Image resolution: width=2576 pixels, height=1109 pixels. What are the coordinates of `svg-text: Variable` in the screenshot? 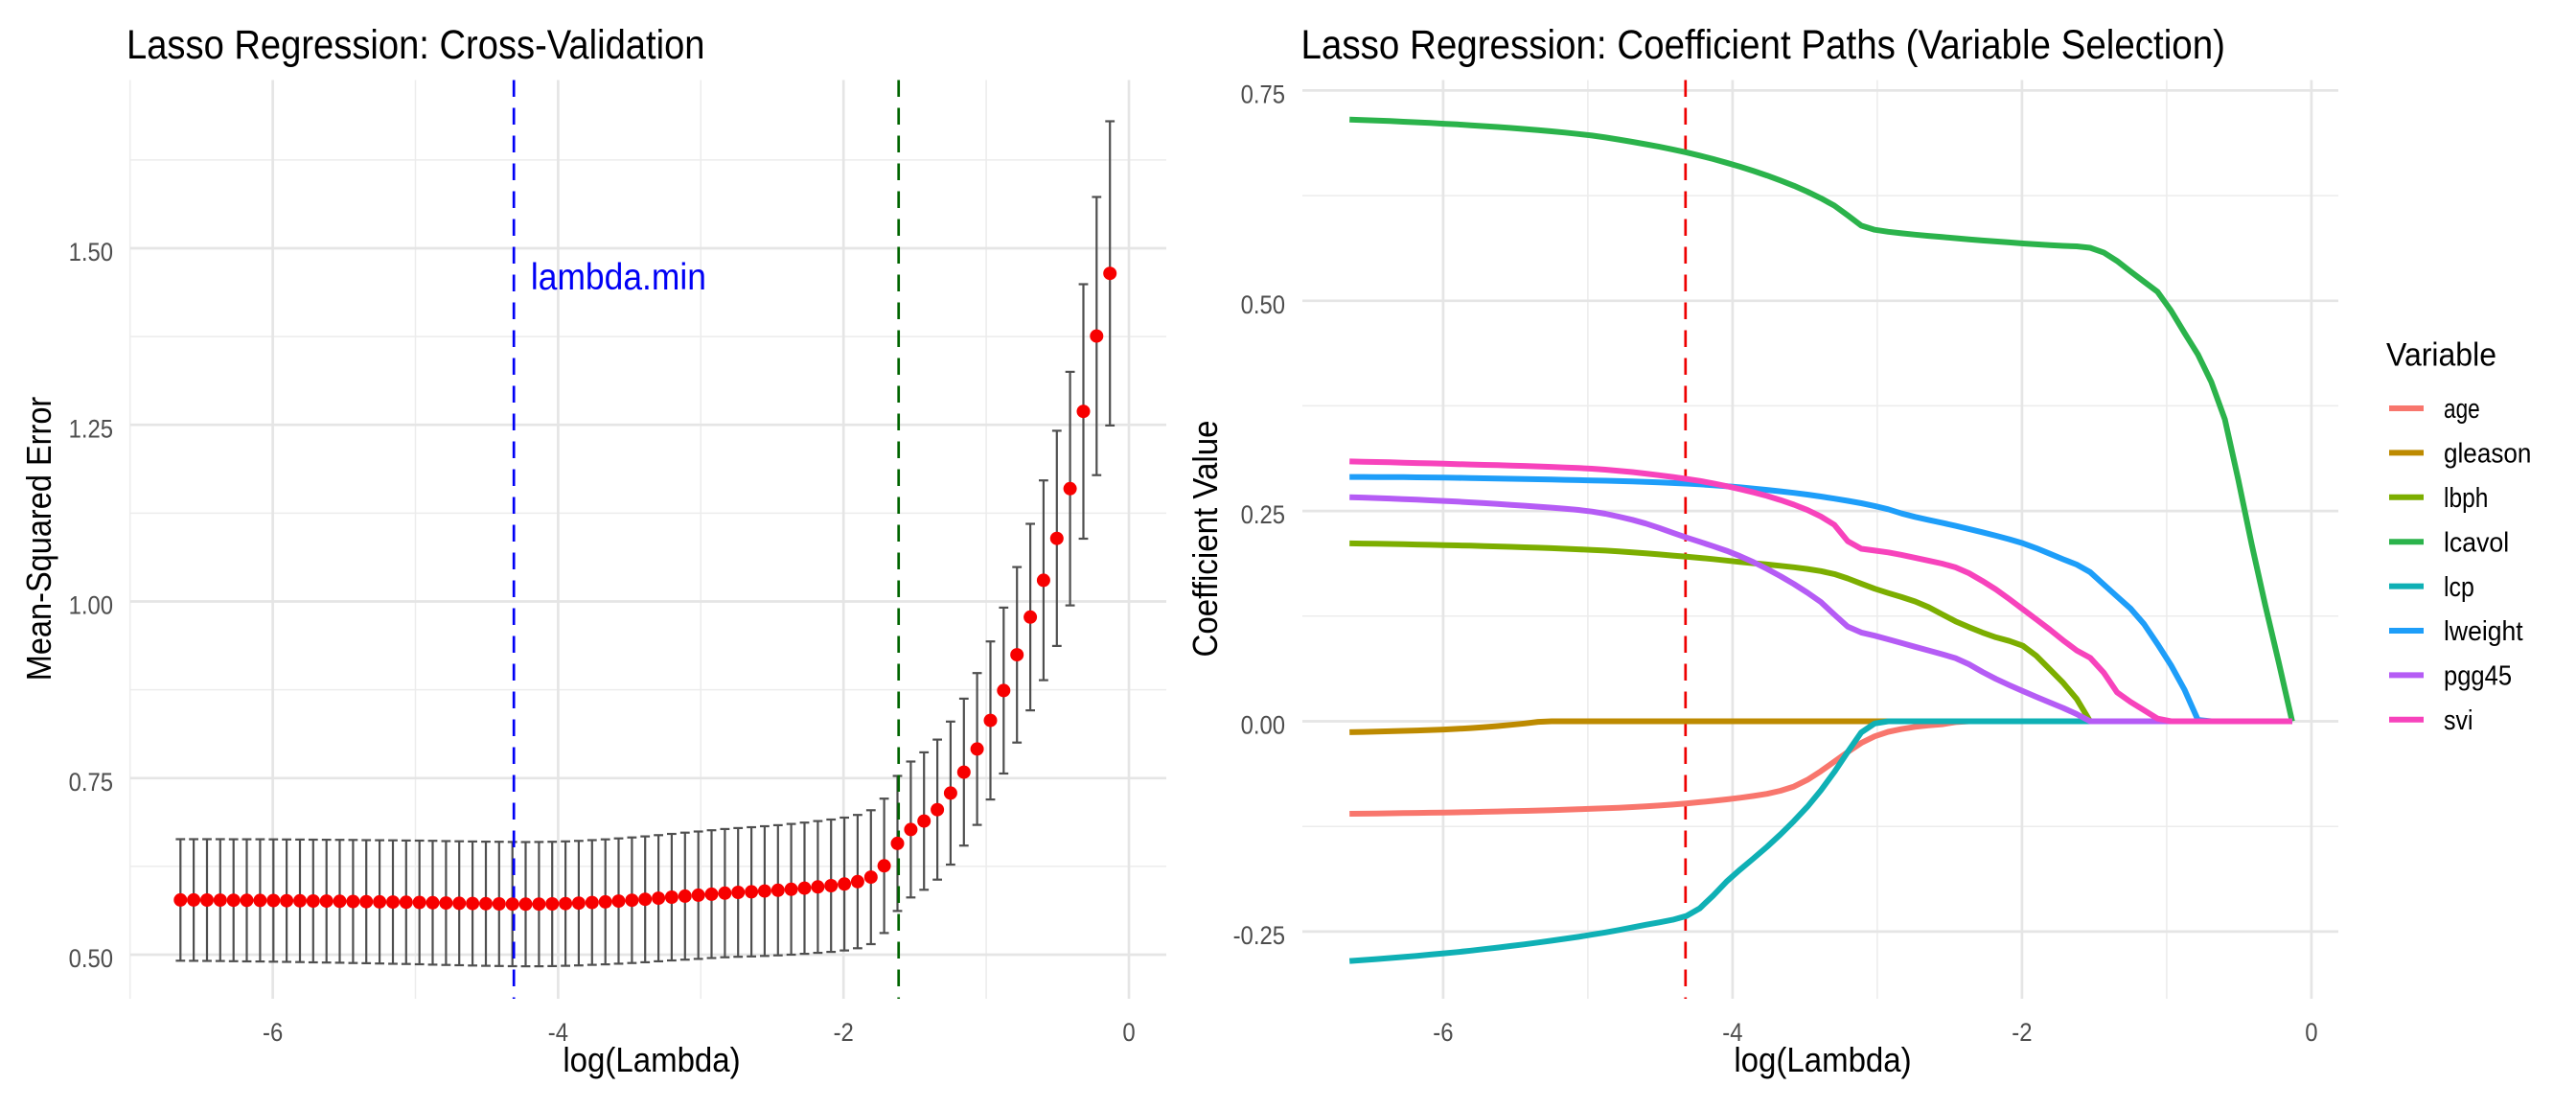 It's located at (2441, 356).